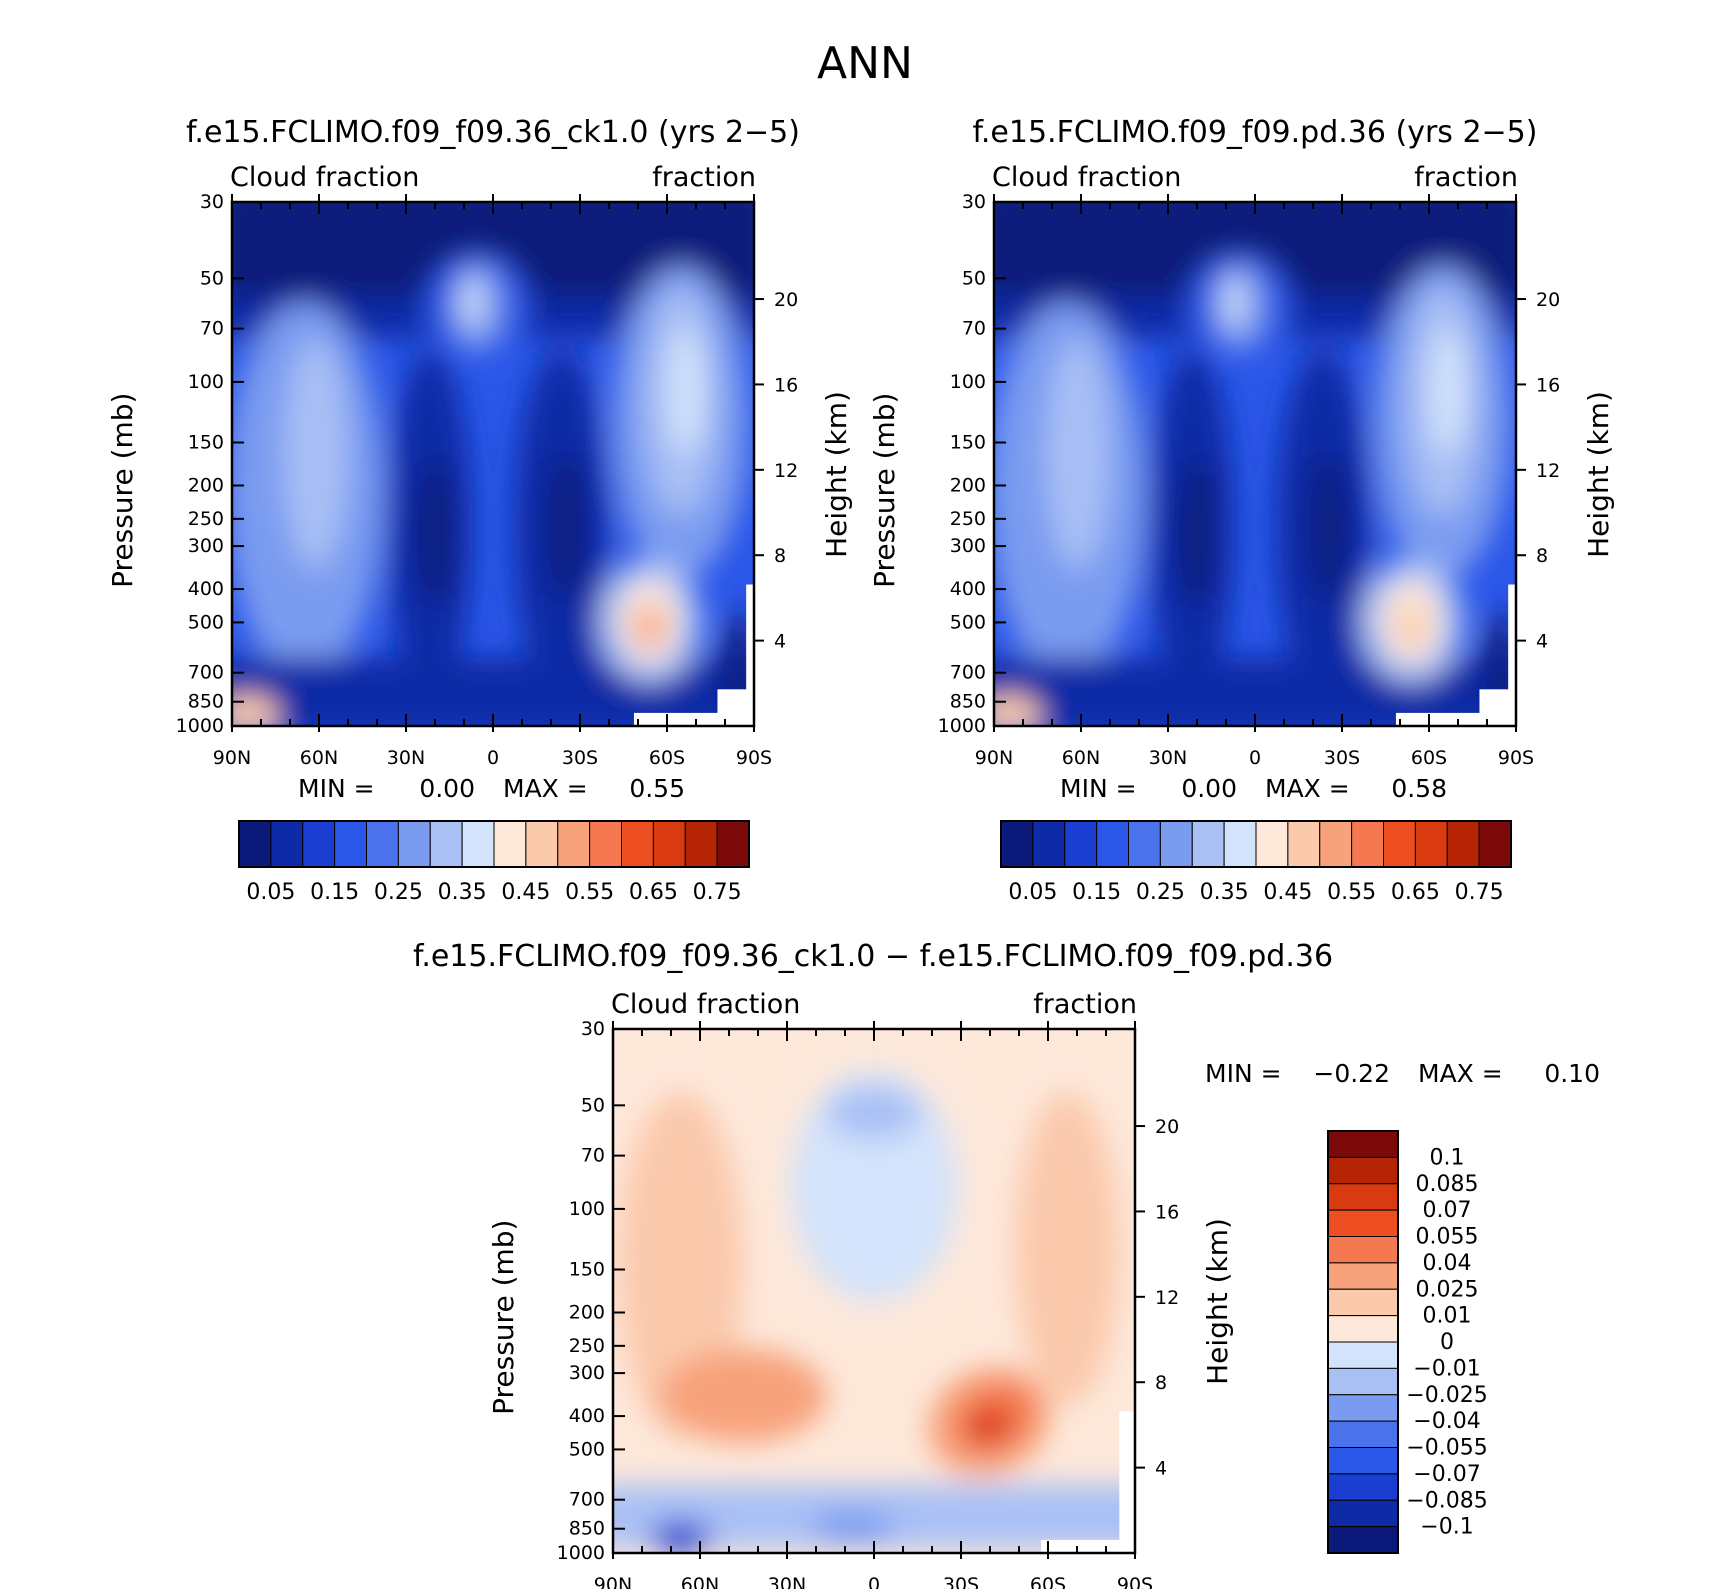 This screenshot has height=1589, width=1710. Describe the element at coordinates (1447, 1237) in the screenshot. I see `colorbar-label: 0.055` at that location.